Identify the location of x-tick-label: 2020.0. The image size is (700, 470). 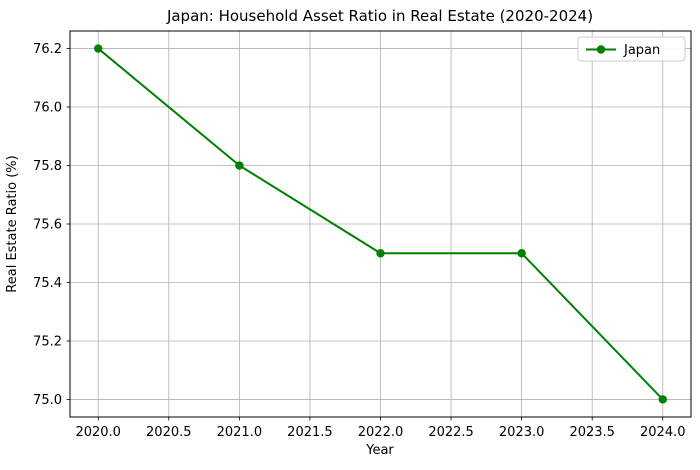
(98, 432).